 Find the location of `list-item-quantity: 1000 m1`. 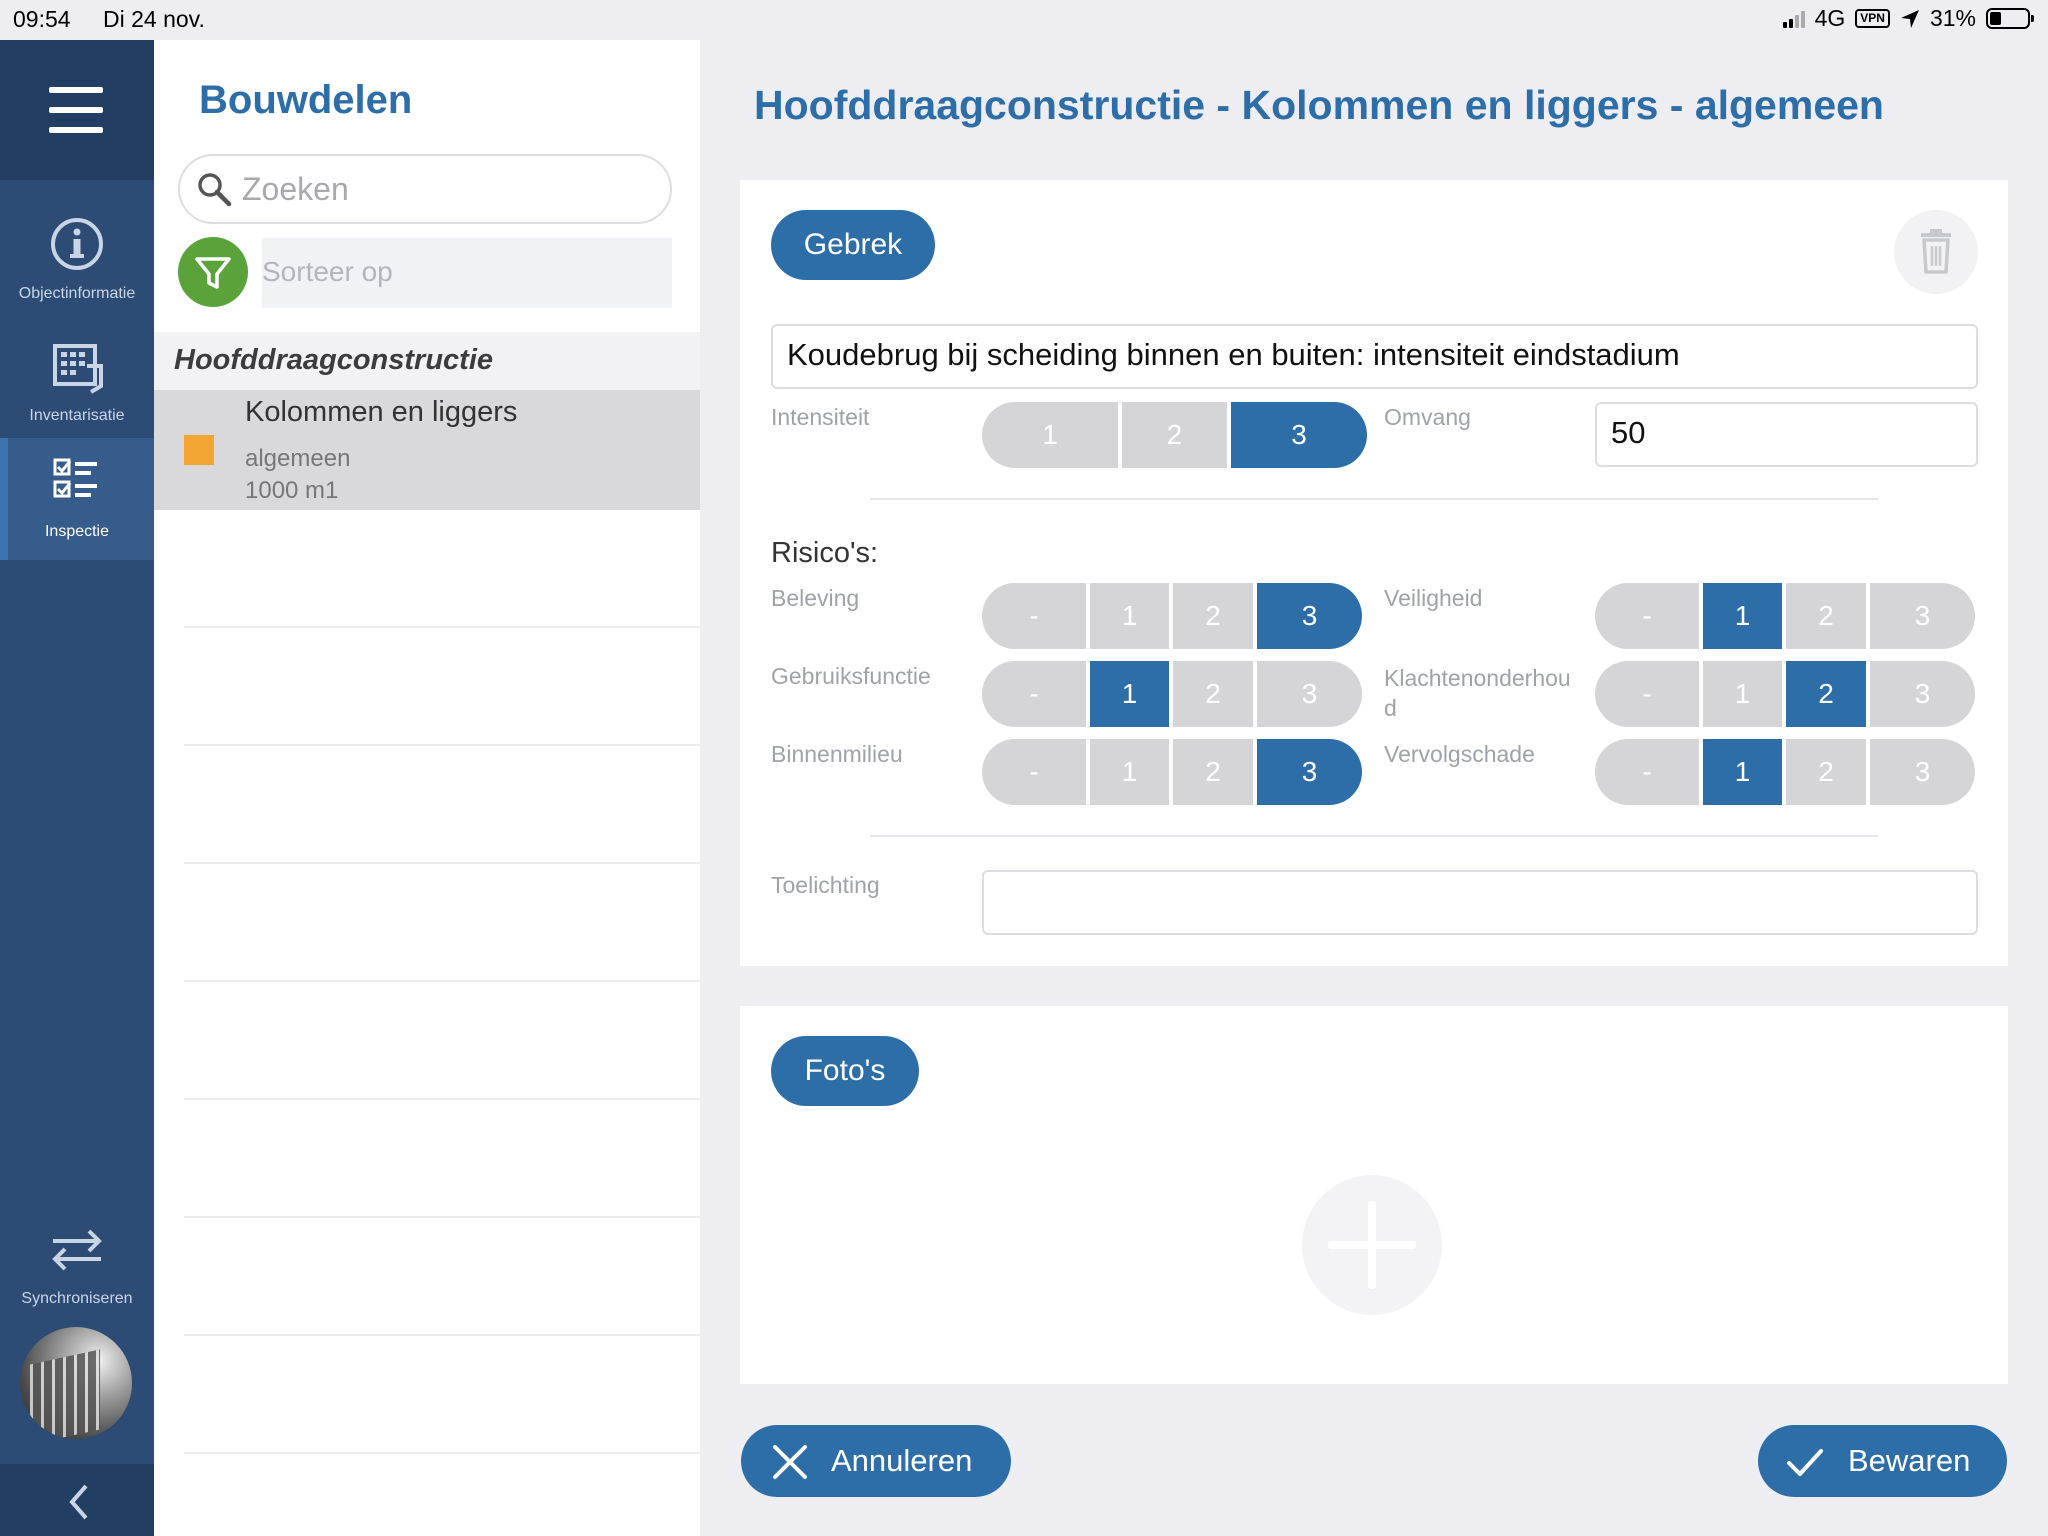

list-item-quantity: 1000 m1 is located at coordinates (292, 490).